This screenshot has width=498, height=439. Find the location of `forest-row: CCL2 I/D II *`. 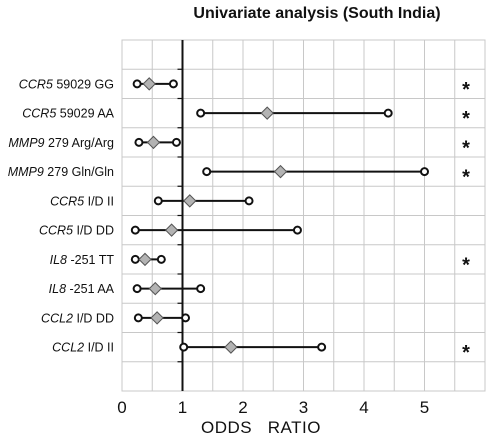

forest-row: CCL2 I/D II * is located at coordinates (261, 352).